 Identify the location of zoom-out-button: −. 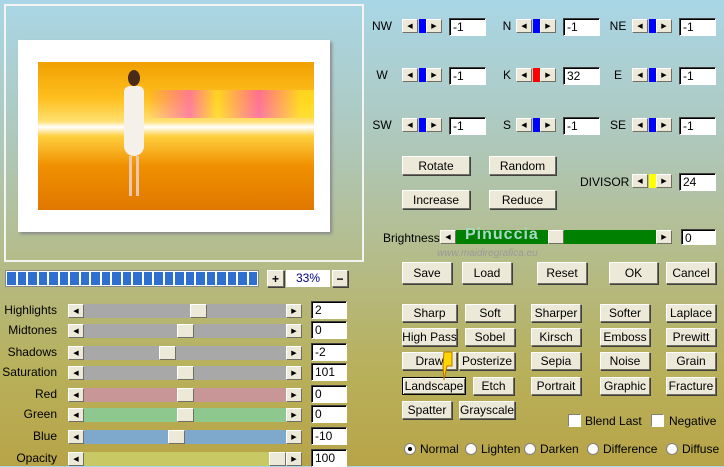
(340, 278).